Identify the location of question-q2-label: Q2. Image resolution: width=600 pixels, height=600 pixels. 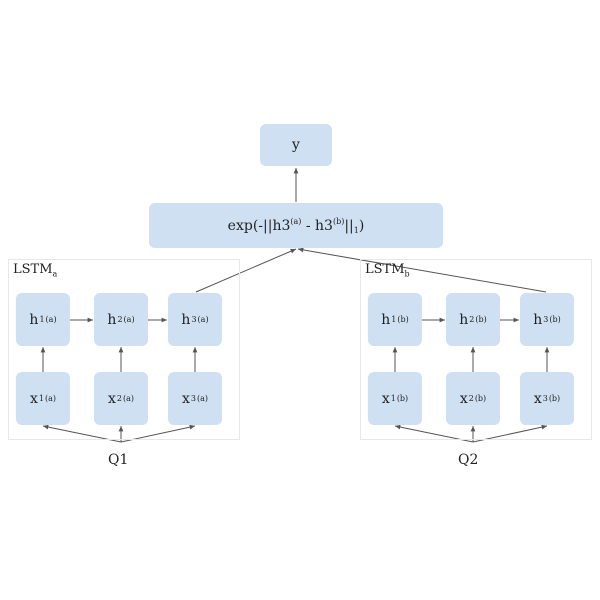
(468, 460).